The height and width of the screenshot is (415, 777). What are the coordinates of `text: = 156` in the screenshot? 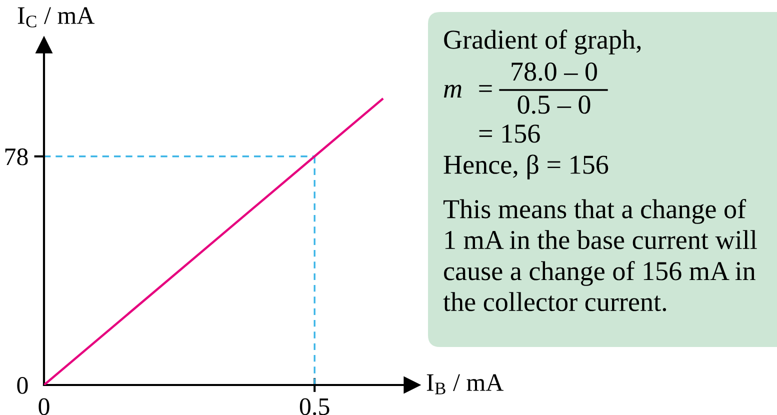 It's located at (509, 133).